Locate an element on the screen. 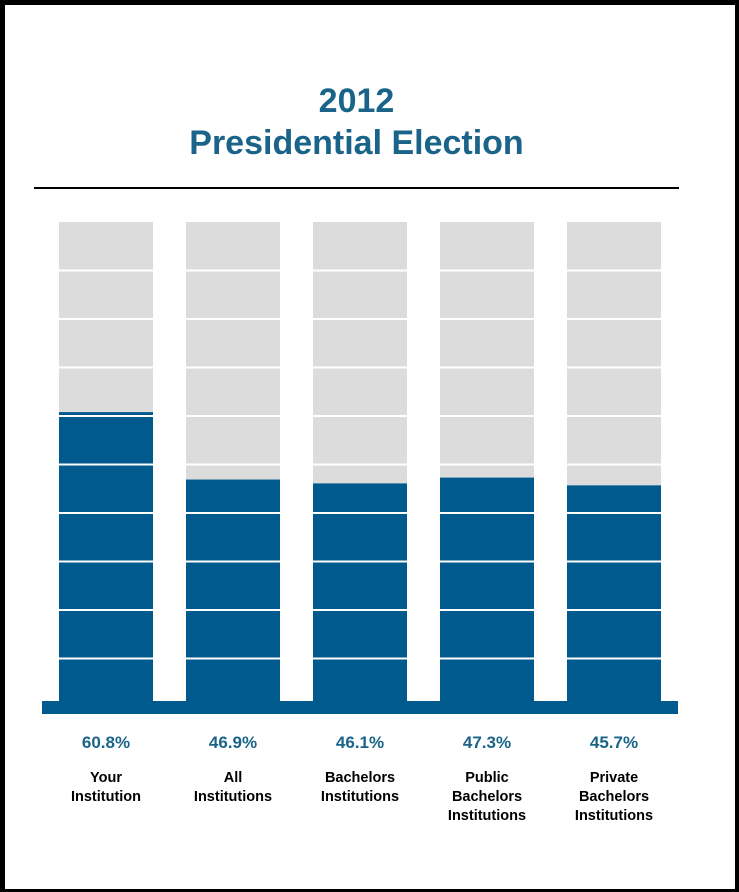 Image resolution: width=739 pixels, height=892 pixels. category-label: Public Bachelors Institutions is located at coordinates (487, 797).